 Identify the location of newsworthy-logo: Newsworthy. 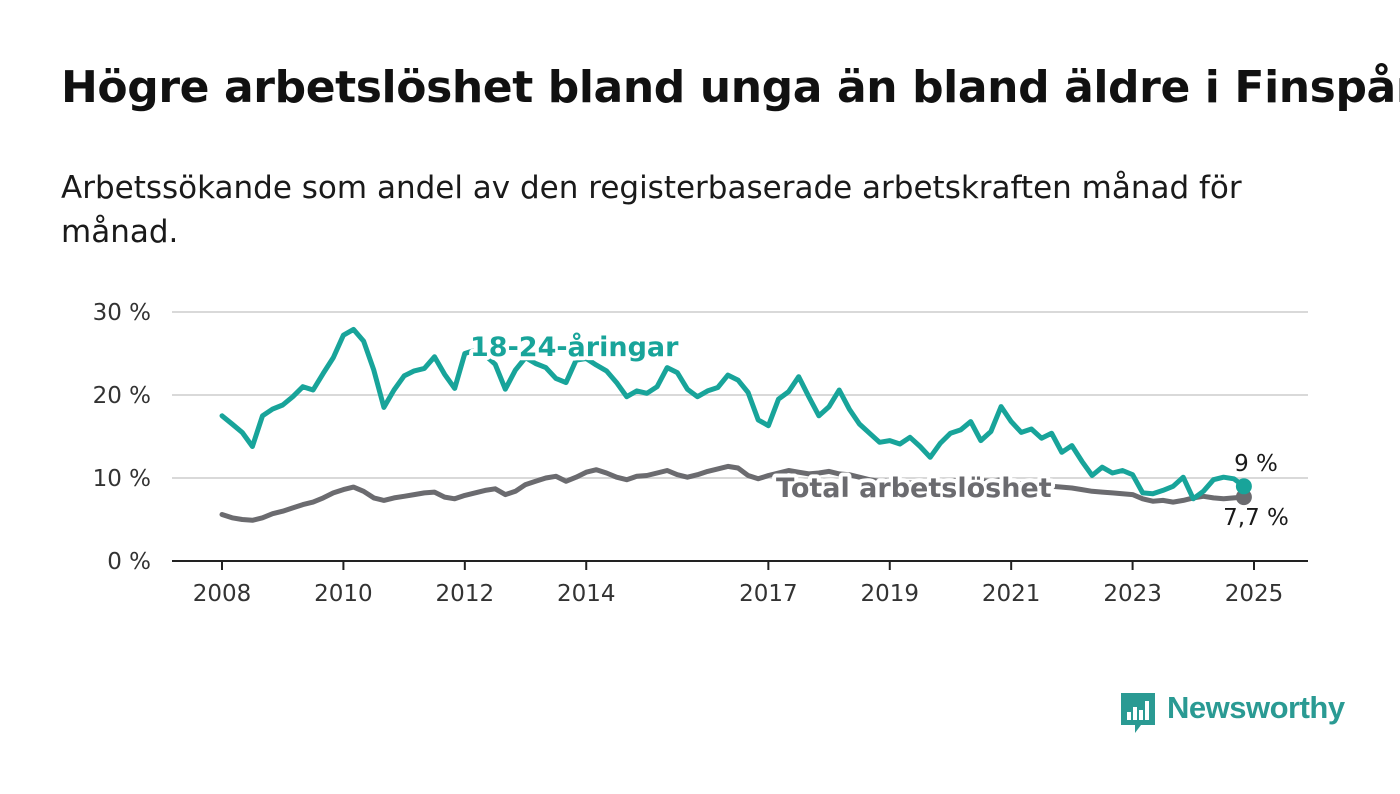
(1233, 713).